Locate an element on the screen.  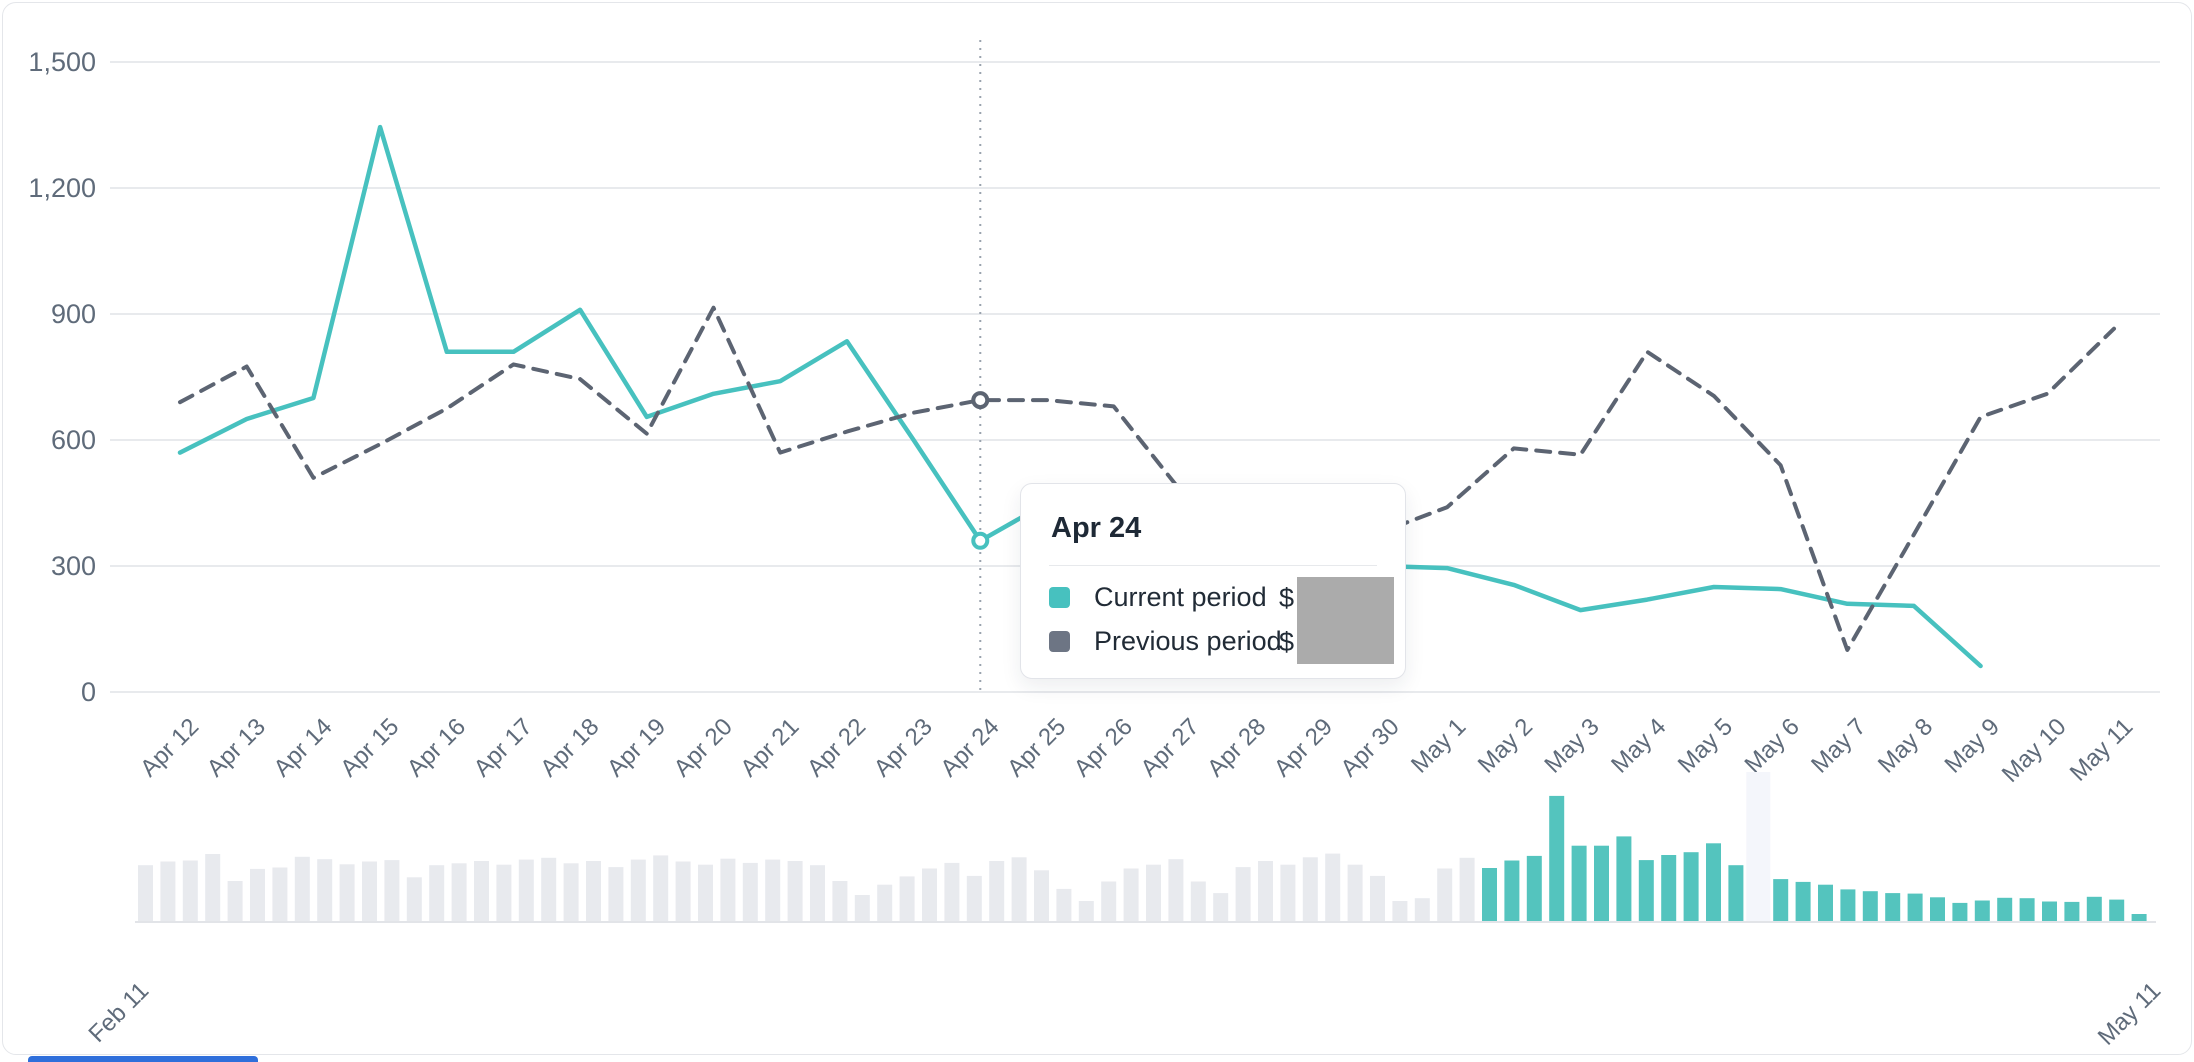
current-value-prefix: $ is located at coordinates (1287, 598).